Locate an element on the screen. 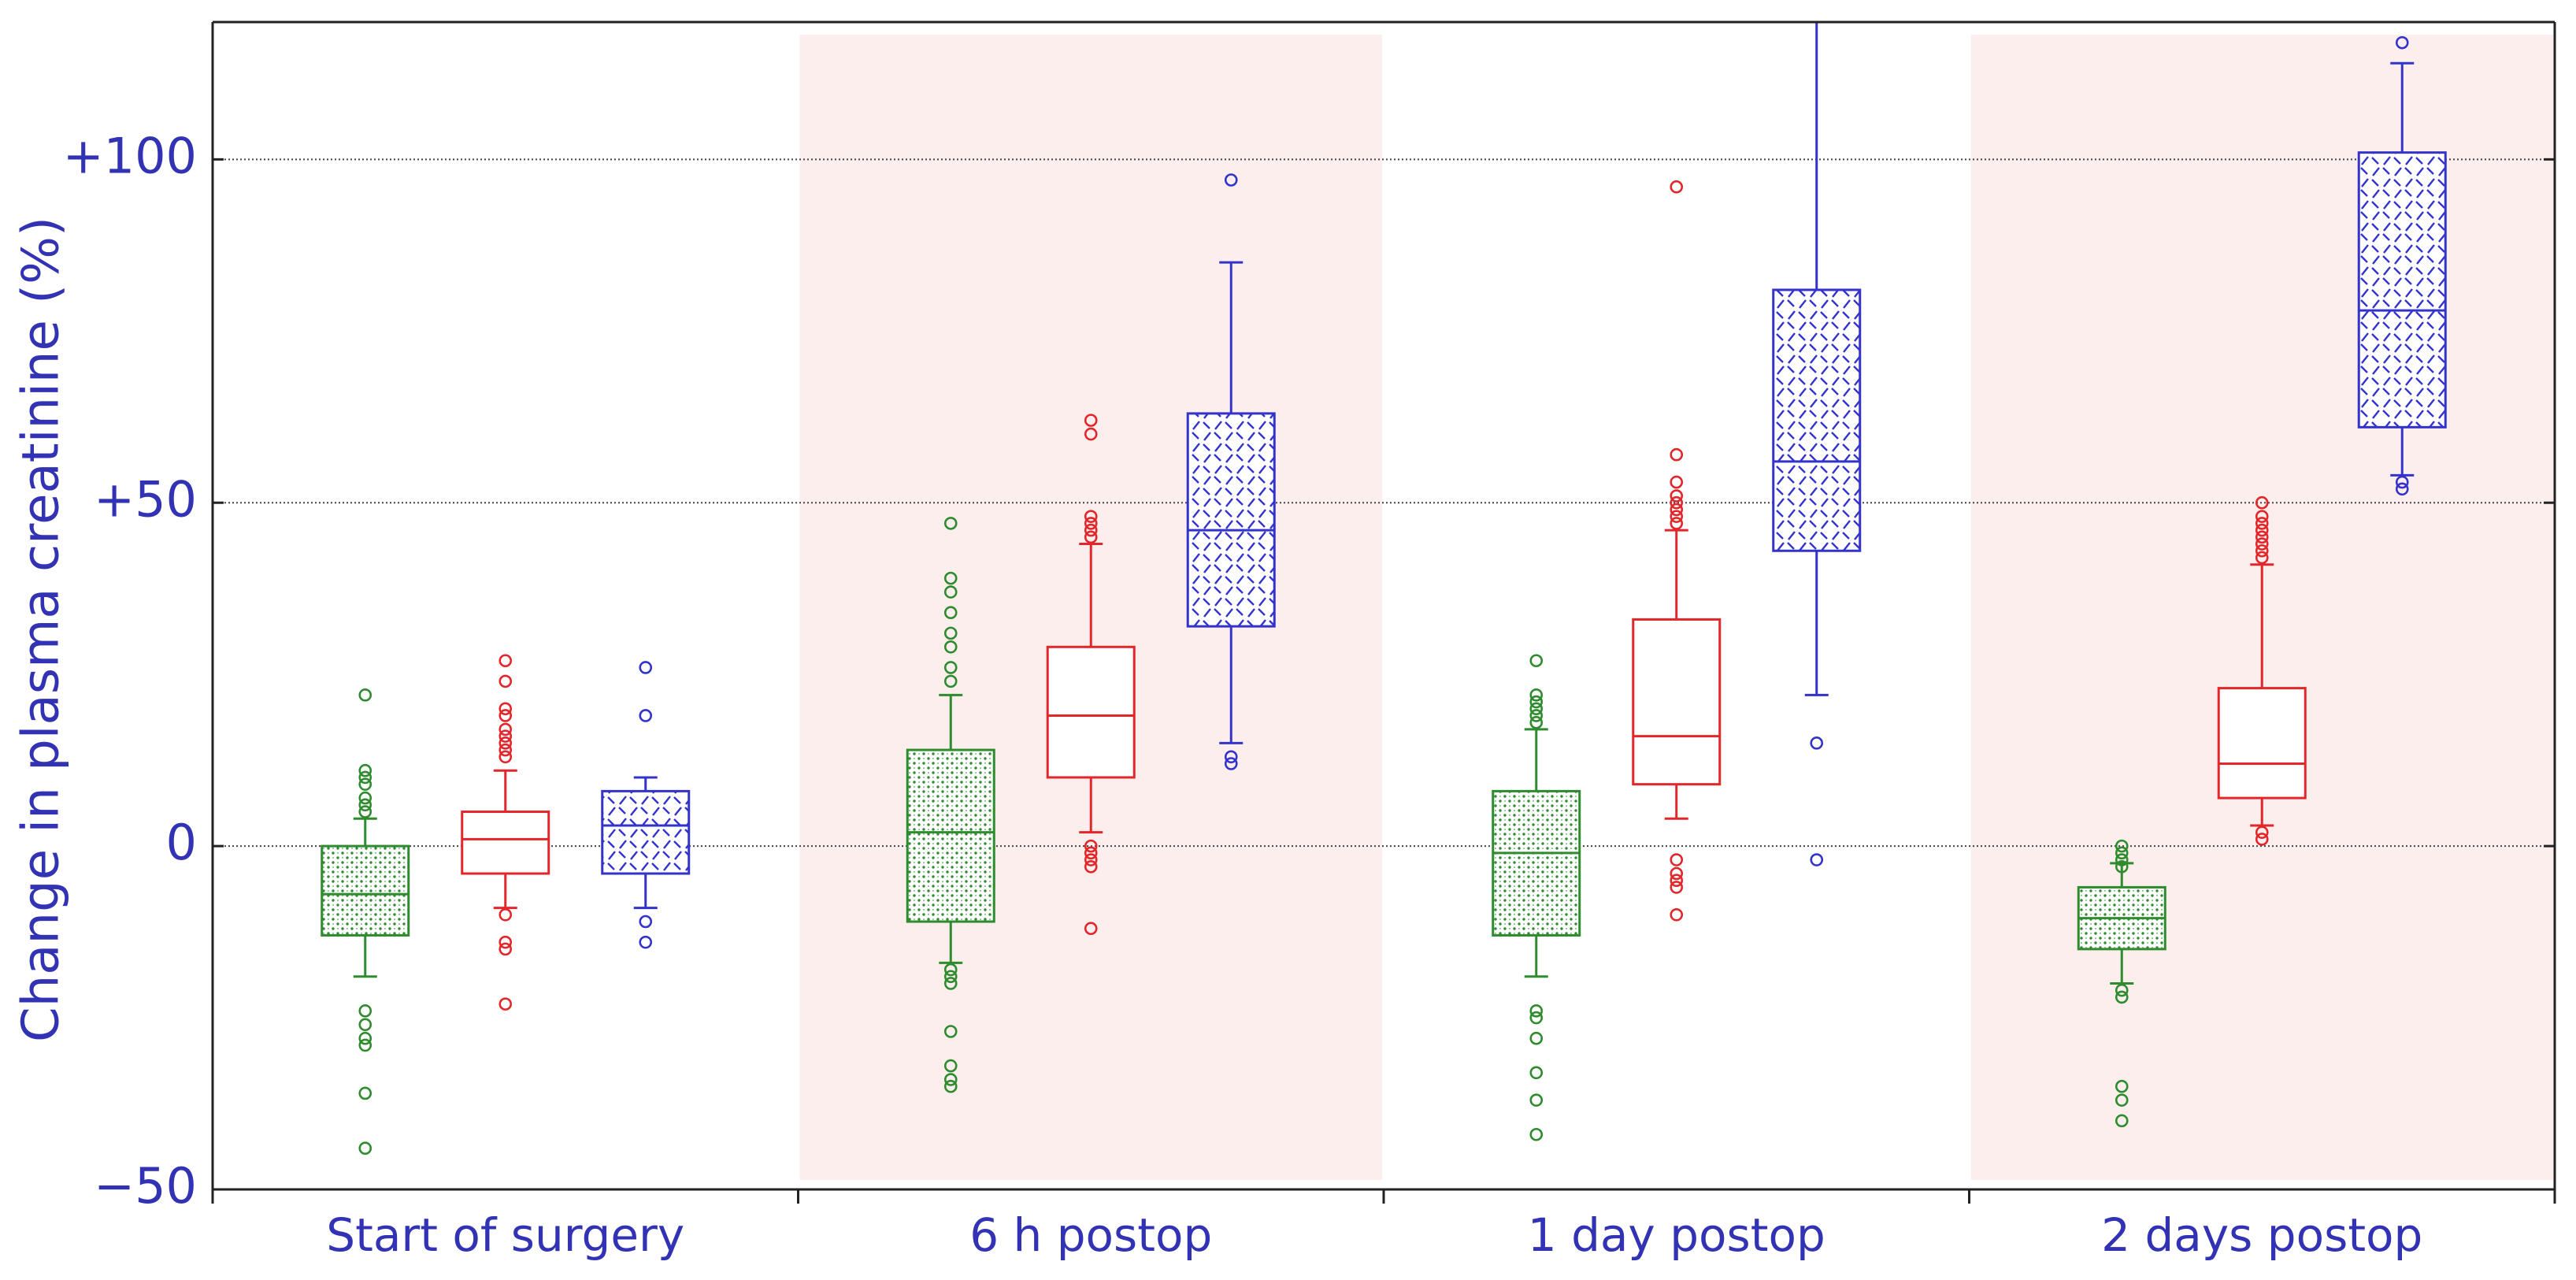  x-tick-label: Start of surgery is located at coordinates (505, 1235).